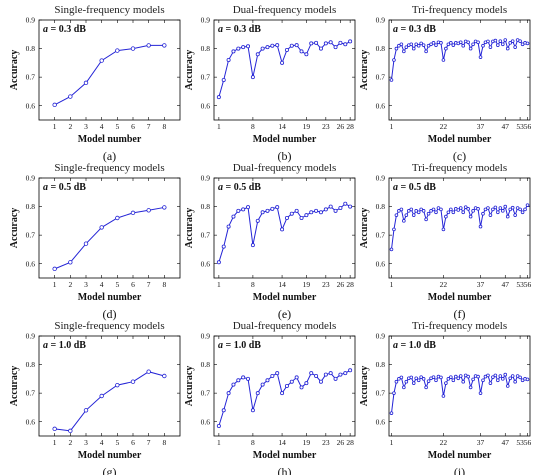 The image size is (550, 475). Describe the element at coordinates (86, 442) in the screenshot. I see `x-tick-label: 3` at that location.